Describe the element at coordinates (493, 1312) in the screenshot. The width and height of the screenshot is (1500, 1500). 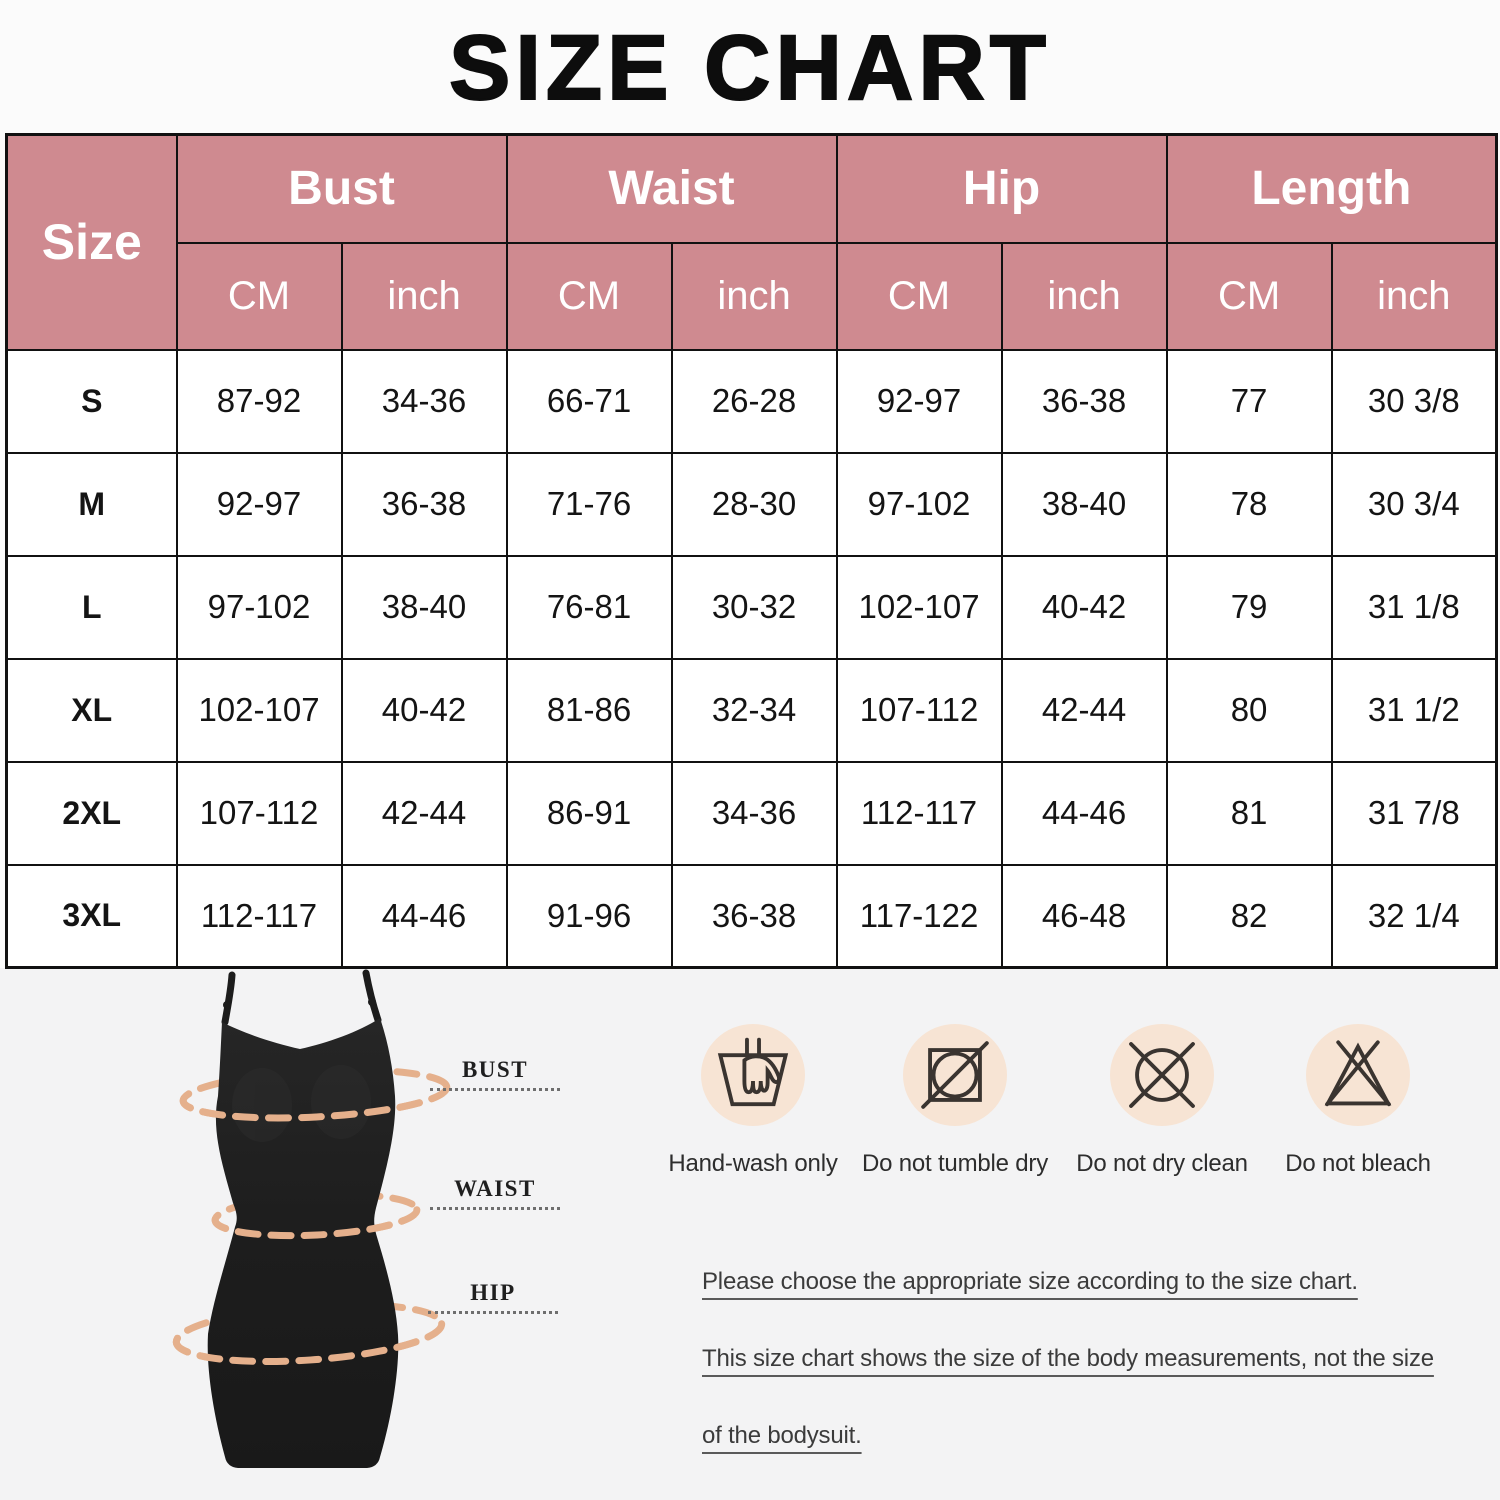
I see `hip-leader-line` at that location.